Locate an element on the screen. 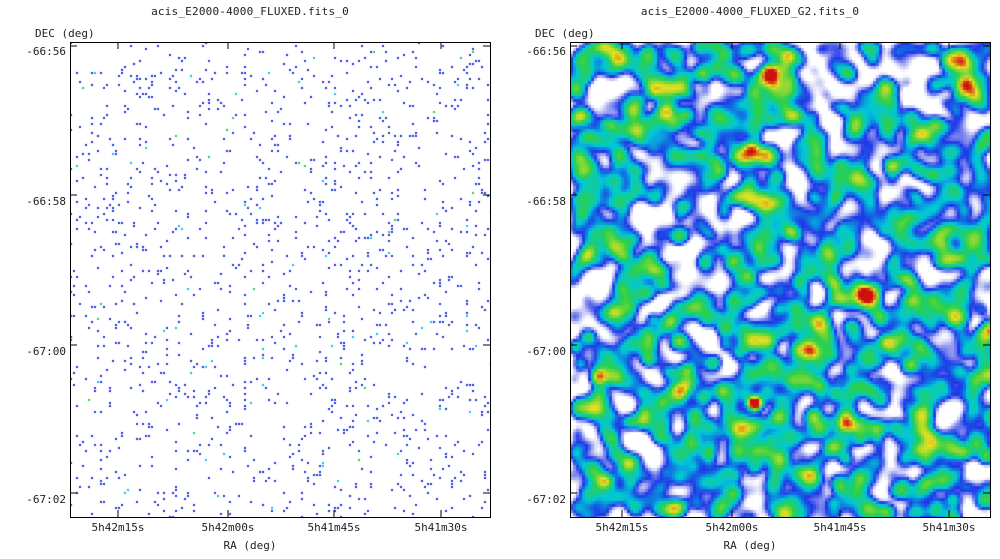 The width and height of the screenshot is (1000, 559). chart-title: acis_E2000-4000_FLUXED.fits_0 is located at coordinates (250, 11).